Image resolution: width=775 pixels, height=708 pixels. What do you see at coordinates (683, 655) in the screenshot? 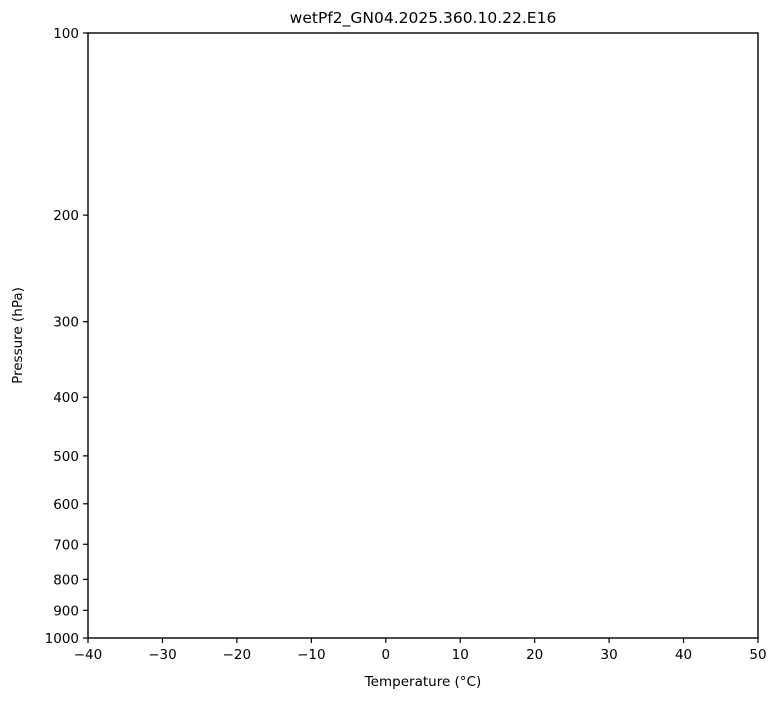
I see `x-tick-label: 40` at bounding box center [683, 655].